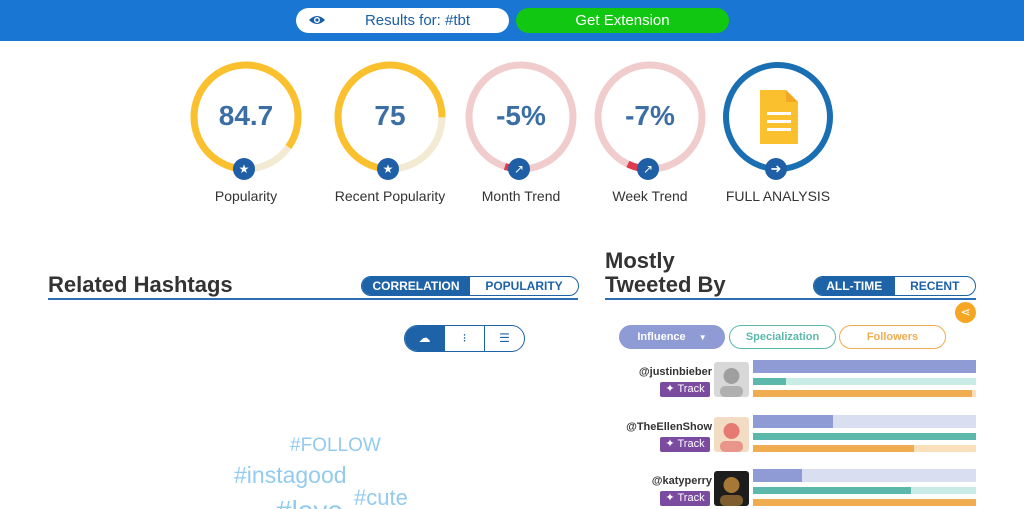 This screenshot has height=509, width=1024. What do you see at coordinates (317, 20) in the screenshot?
I see `eye-icon` at bounding box center [317, 20].